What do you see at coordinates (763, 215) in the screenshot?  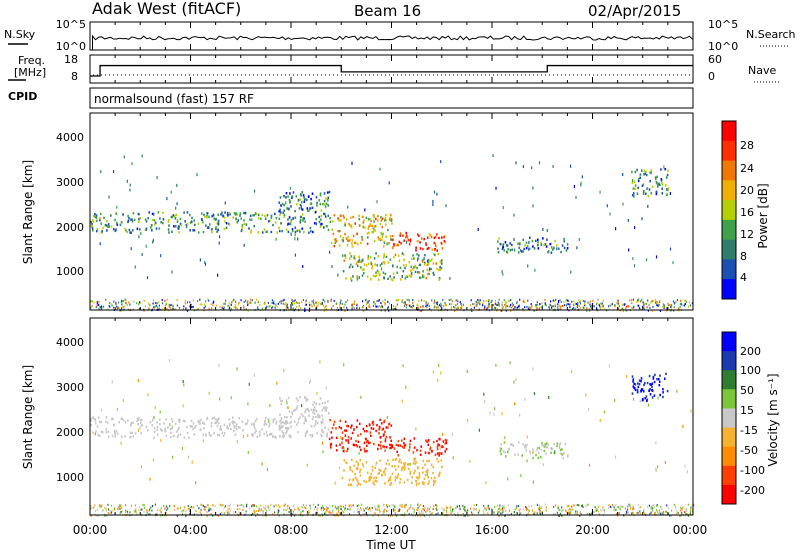 I see `power-colorbar-label: Power [dB]` at bounding box center [763, 215].